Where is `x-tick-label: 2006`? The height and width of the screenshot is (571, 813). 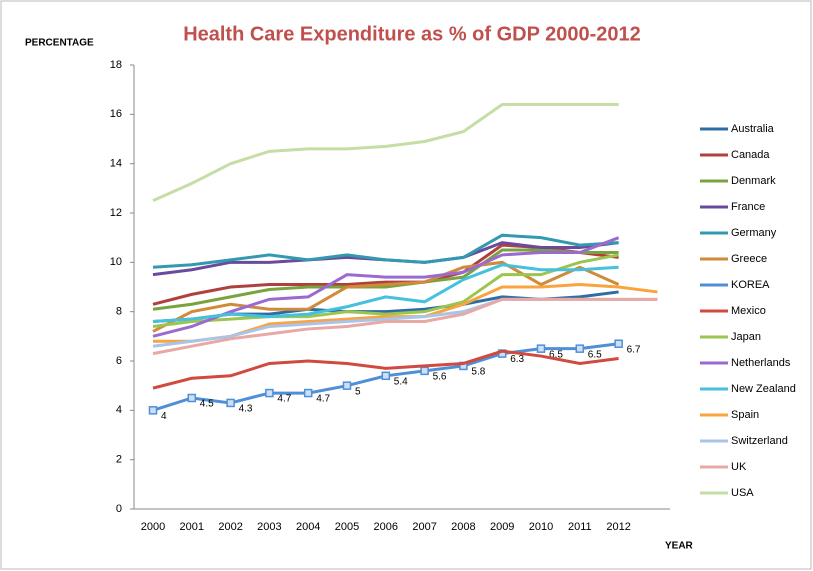
x-tick-label: 2006 is located at coordinates (386, 527).